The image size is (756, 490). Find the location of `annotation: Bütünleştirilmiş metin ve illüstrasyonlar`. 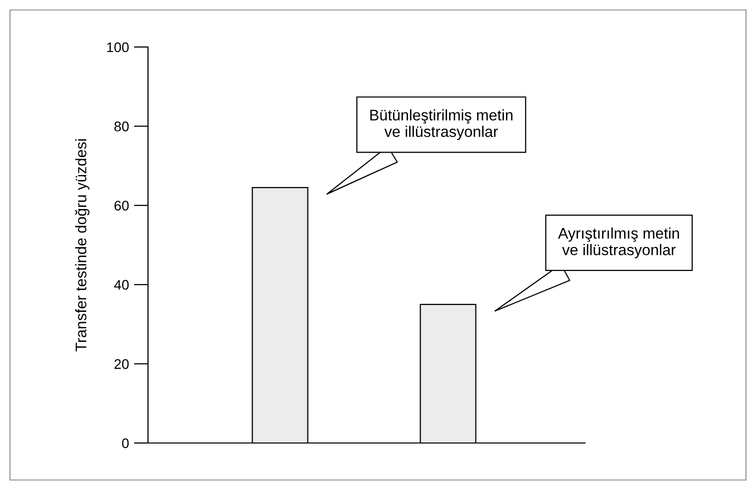

annotation: Bütünleştirilmiş metin ve illüstrasyonlar is located at coordinates (441, 124).